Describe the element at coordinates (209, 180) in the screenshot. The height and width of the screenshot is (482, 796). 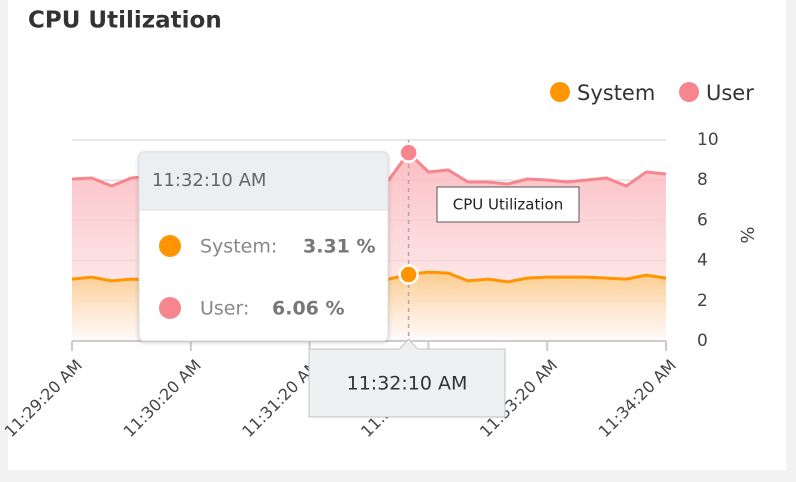
I see `tooltip-title: 11:32:10 AM` at that location.